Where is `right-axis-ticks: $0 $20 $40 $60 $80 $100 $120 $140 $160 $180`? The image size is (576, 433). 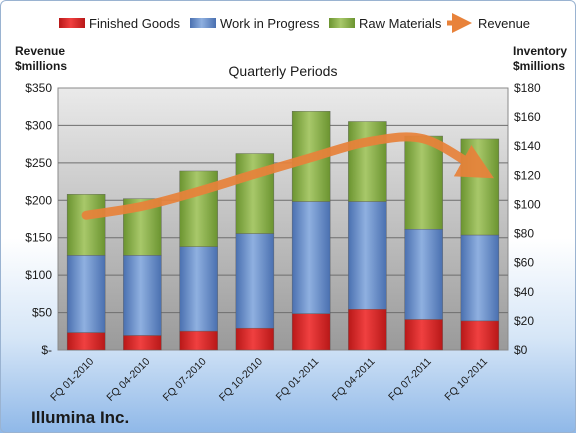
right-axis-ticks: $0 $20 $40 $60 $80 $100 $120 $140 $160 $180 is located at coordinates (527, 219).